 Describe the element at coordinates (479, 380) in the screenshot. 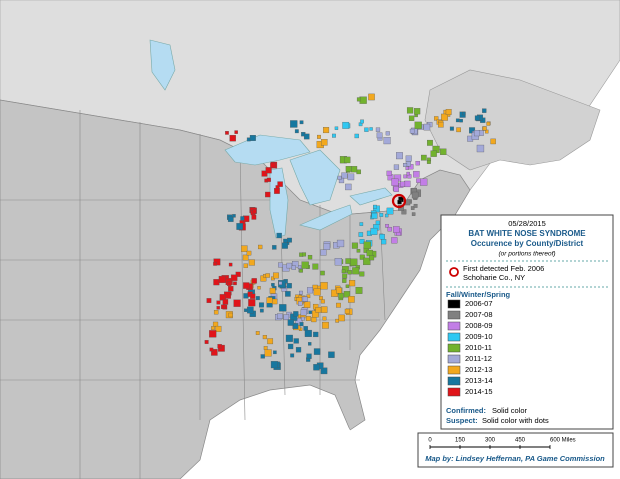

I see `legend-label: 2013-14` at that location.